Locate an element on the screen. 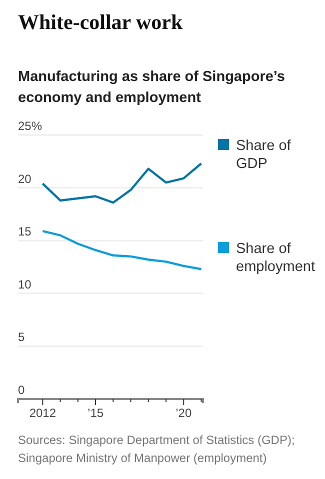 The height and width of the screenshot is (479, 325). y-tick-label: 0 is located at coordinates (21, 390).